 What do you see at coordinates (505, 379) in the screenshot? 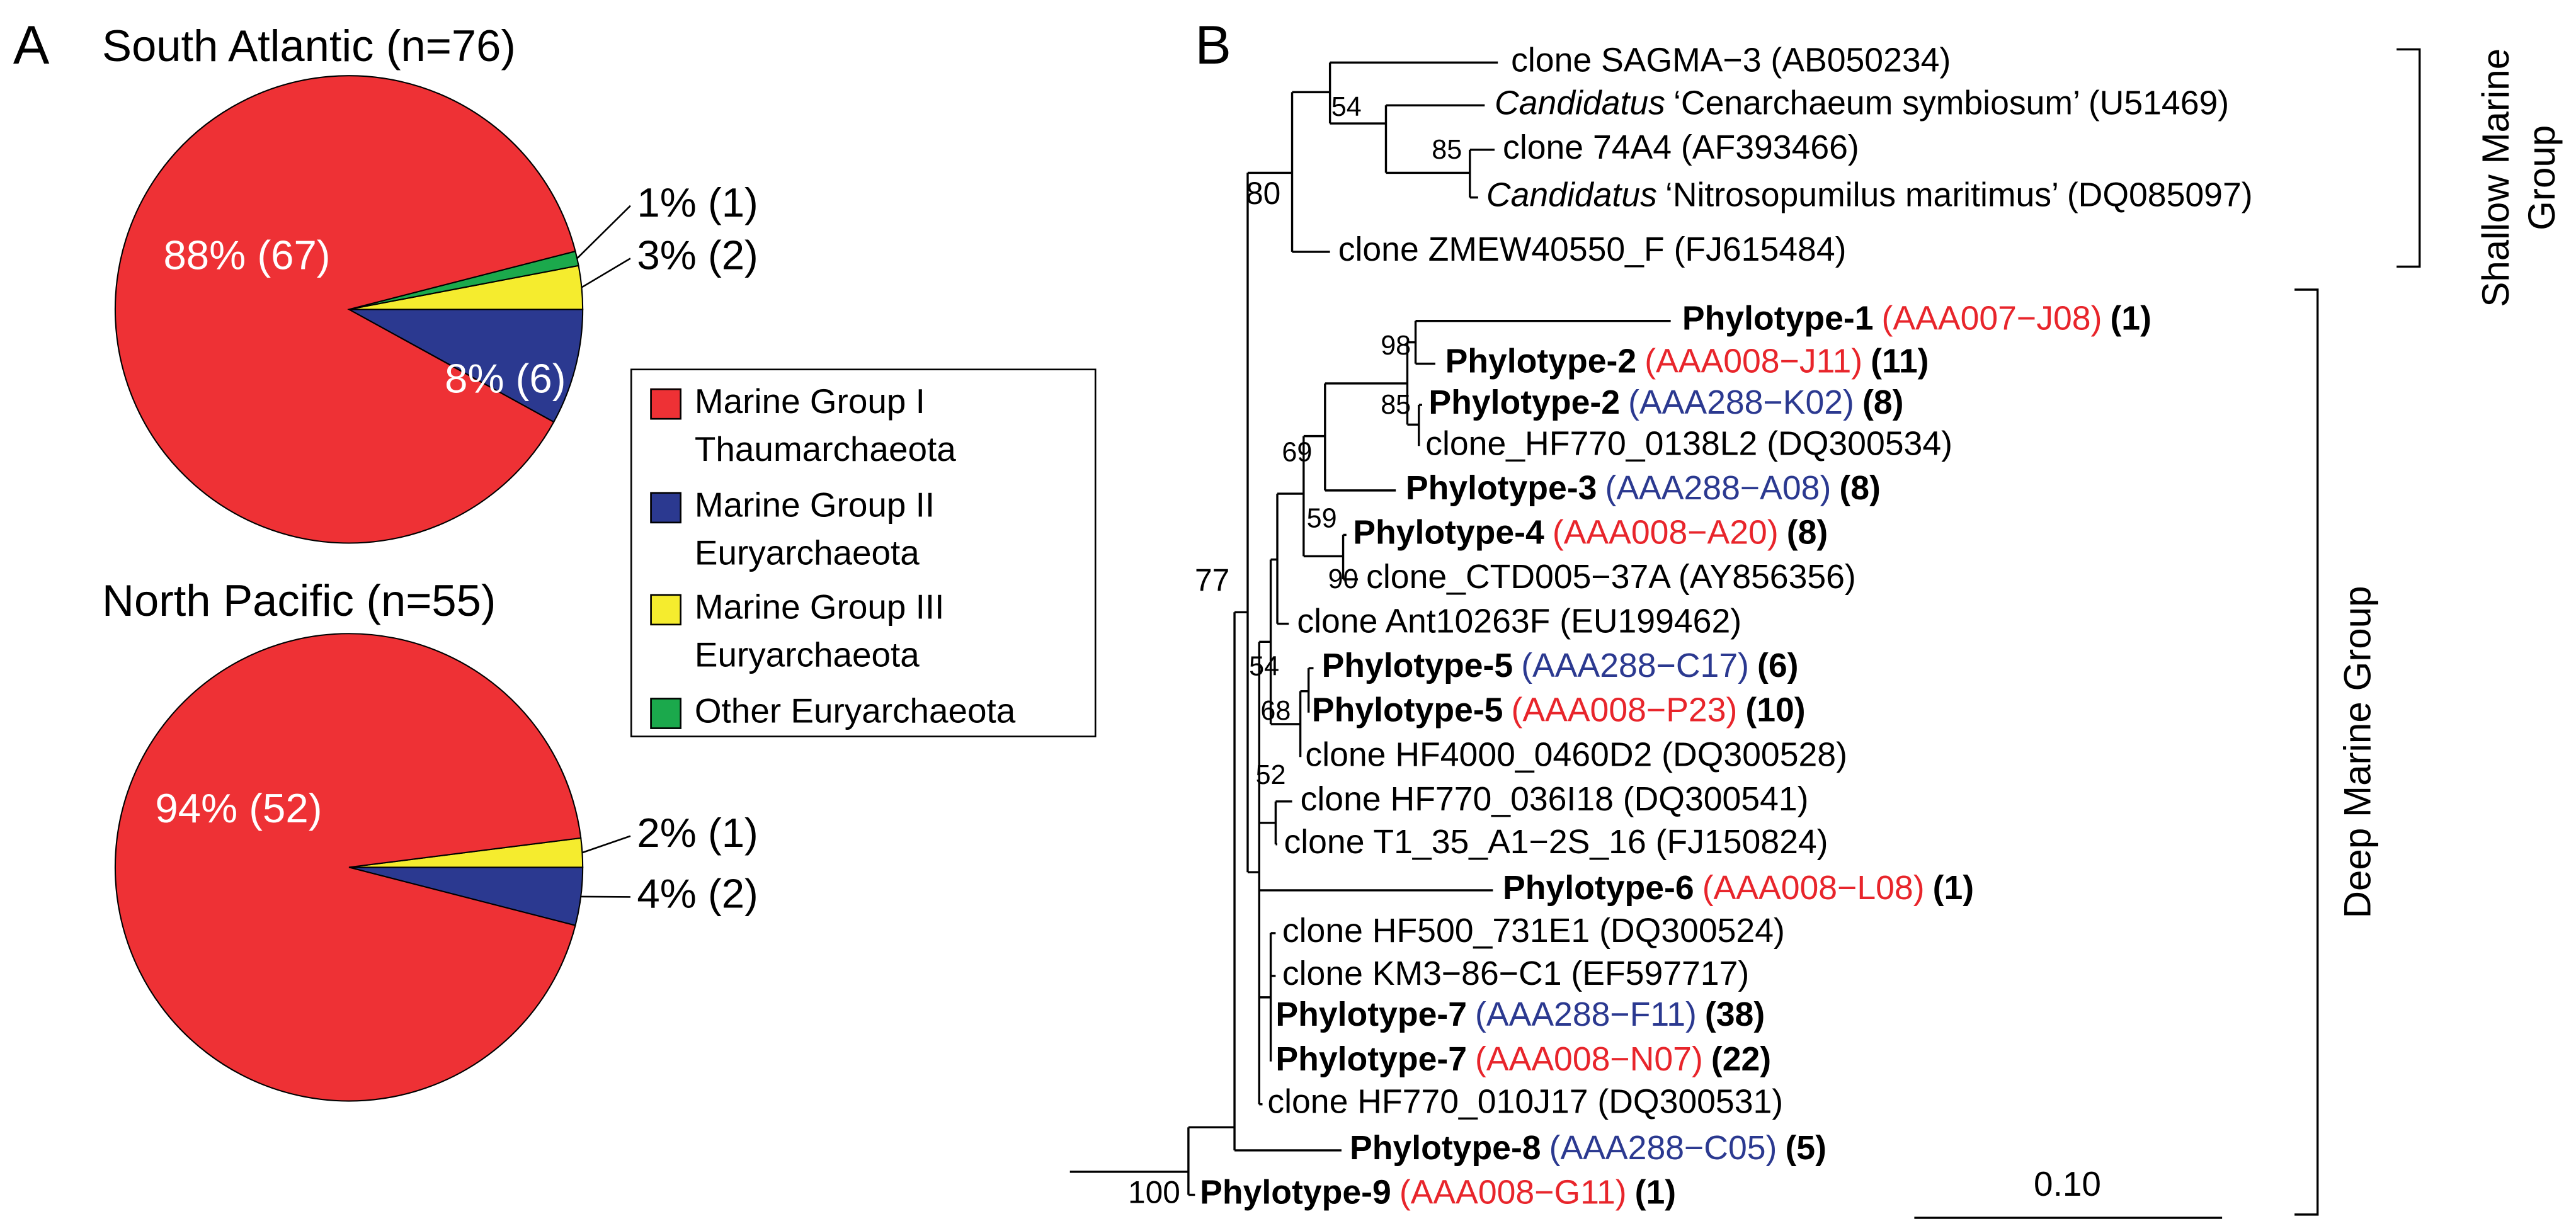
I see `pie-value-label: 8% (6)` at bounding box center [505, 379].